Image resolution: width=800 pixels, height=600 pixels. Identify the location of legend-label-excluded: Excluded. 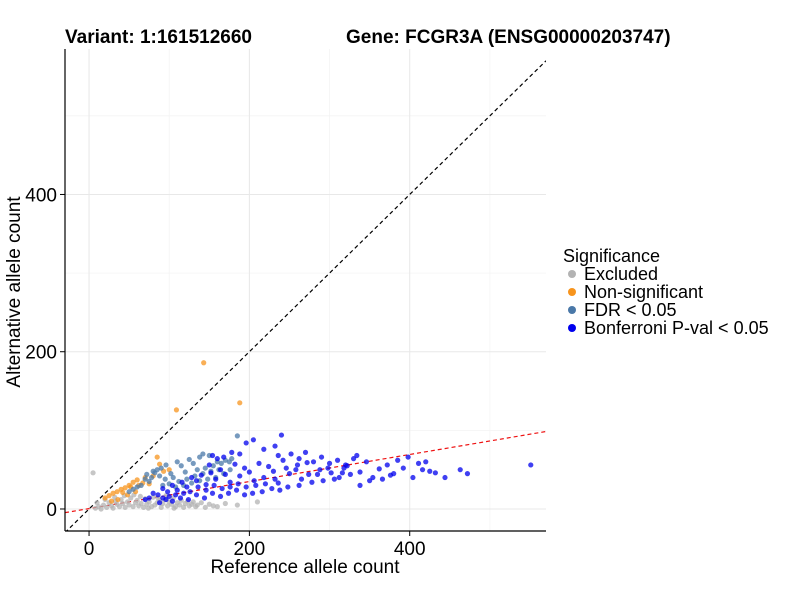
(621, 274).